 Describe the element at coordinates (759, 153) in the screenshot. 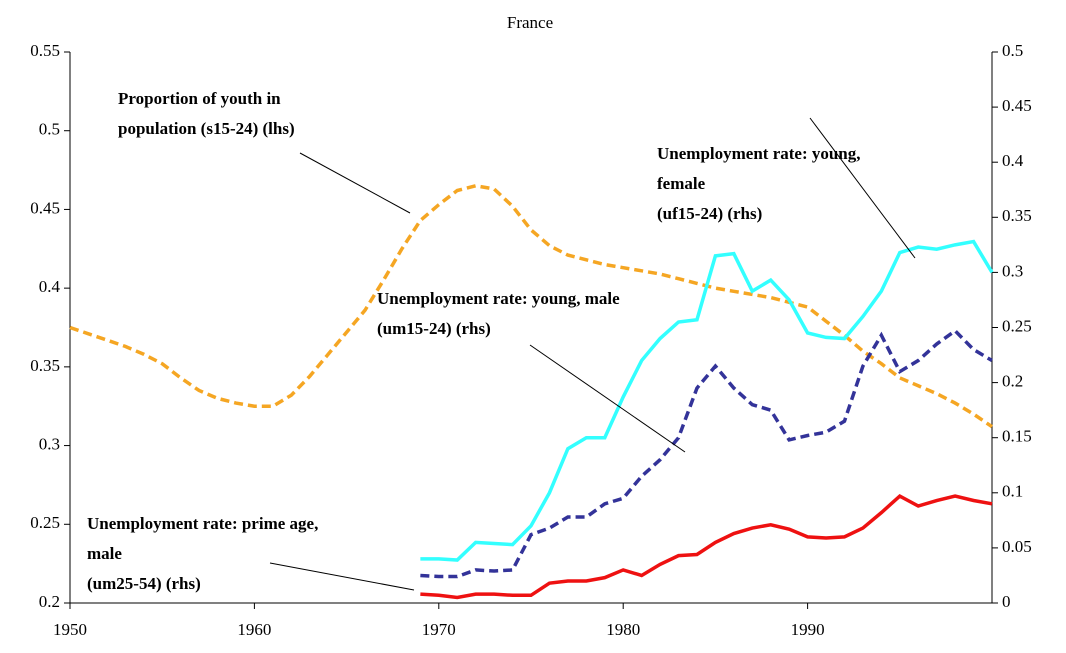

I see `series-label: Unemployment rate: young,` at that location.